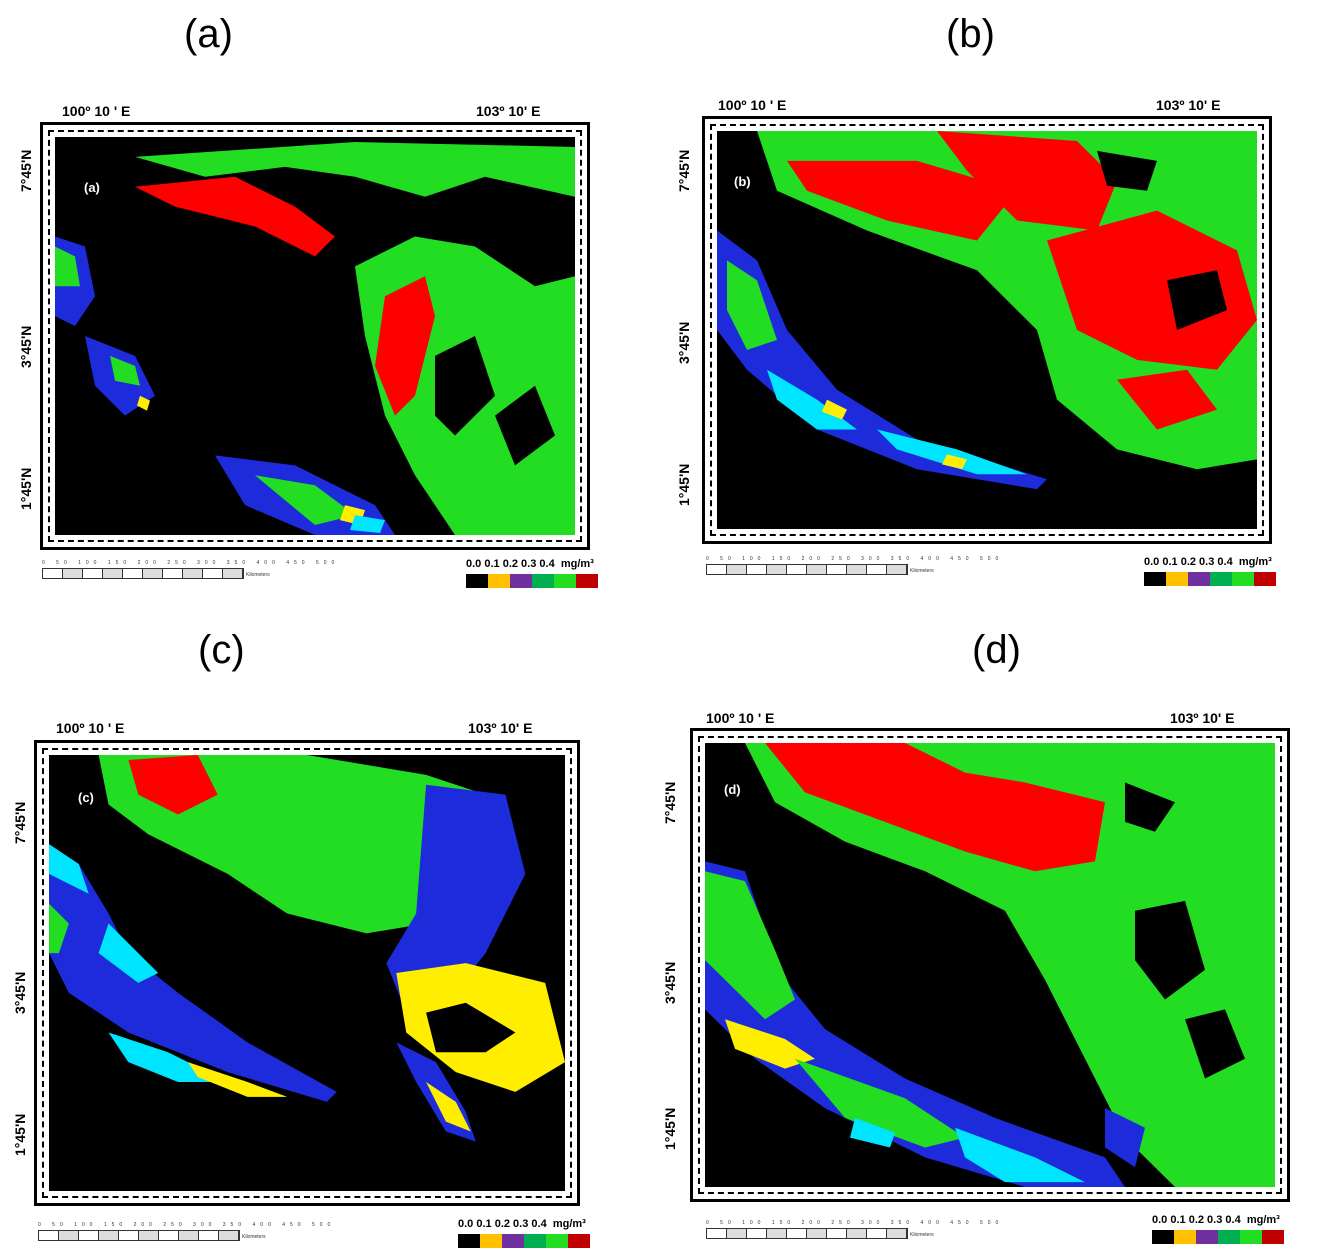 This screenshot has height=1255, width=1344. What do you see at coordinates (20, 1134) in the screenshot?
I see `panel-c-lat-bottom: 1°45'N` at bounding box center [20, 1134].